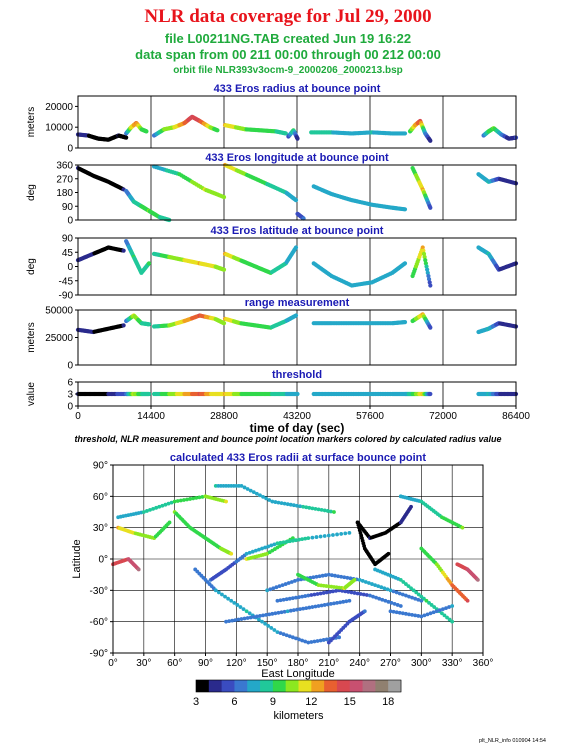  Describe the element at coordinates (311, 702) in the screenshot. I see `colorbar-tick-label: 12` at that location.